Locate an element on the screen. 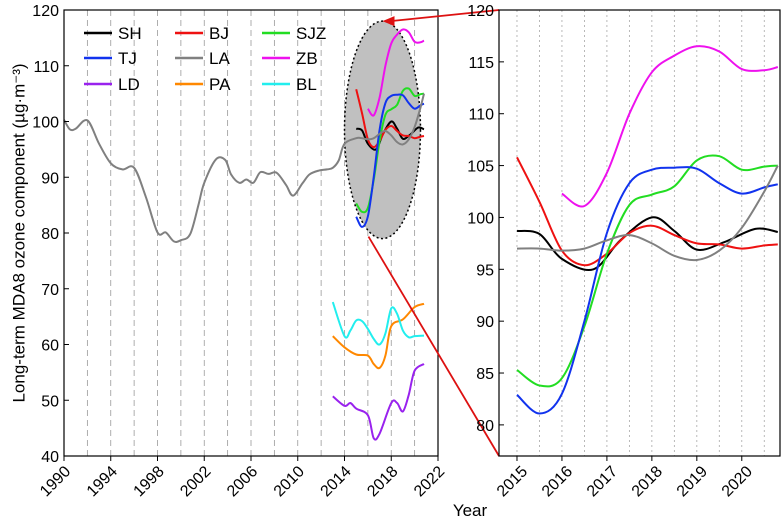 The width and height of the screenshot is (782, 523). legend: SH BJ SJZ TJ LA ZB LD PA BL is located at coordinates (205, 59).